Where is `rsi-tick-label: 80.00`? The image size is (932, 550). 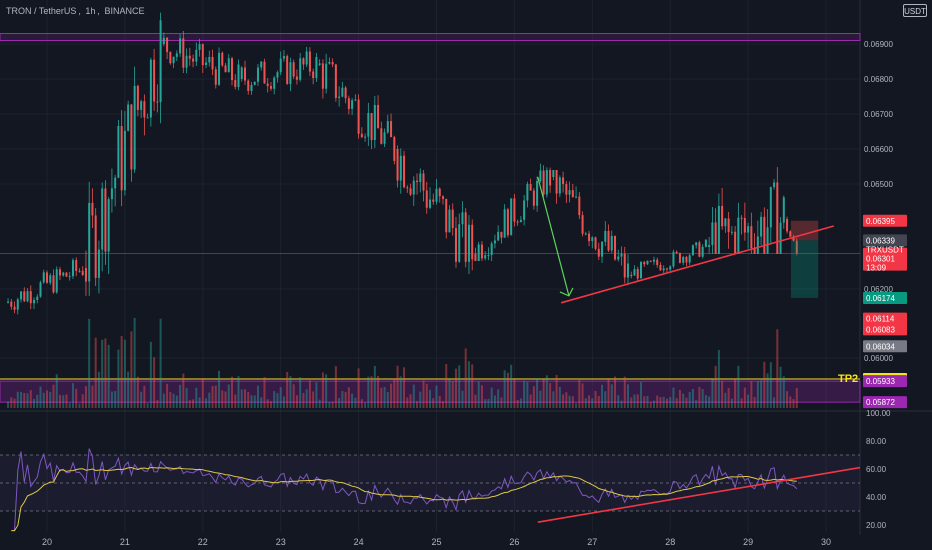 rsi-tick-label: 80.00 is located at coordinates (876, 441).